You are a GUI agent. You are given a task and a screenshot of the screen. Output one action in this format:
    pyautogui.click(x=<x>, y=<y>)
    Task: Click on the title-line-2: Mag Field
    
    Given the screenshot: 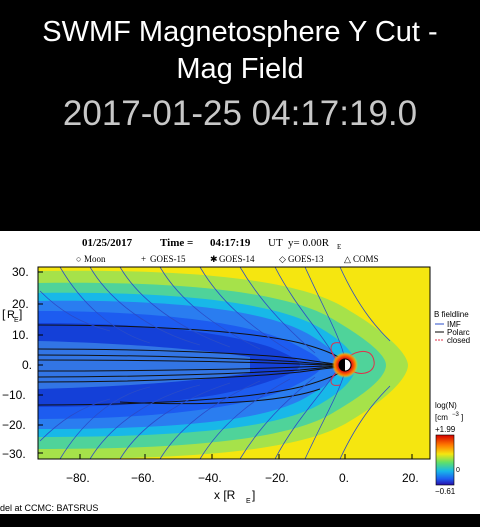 What is the action you would take?
    pyautogui.click(x=240, y=69)
    